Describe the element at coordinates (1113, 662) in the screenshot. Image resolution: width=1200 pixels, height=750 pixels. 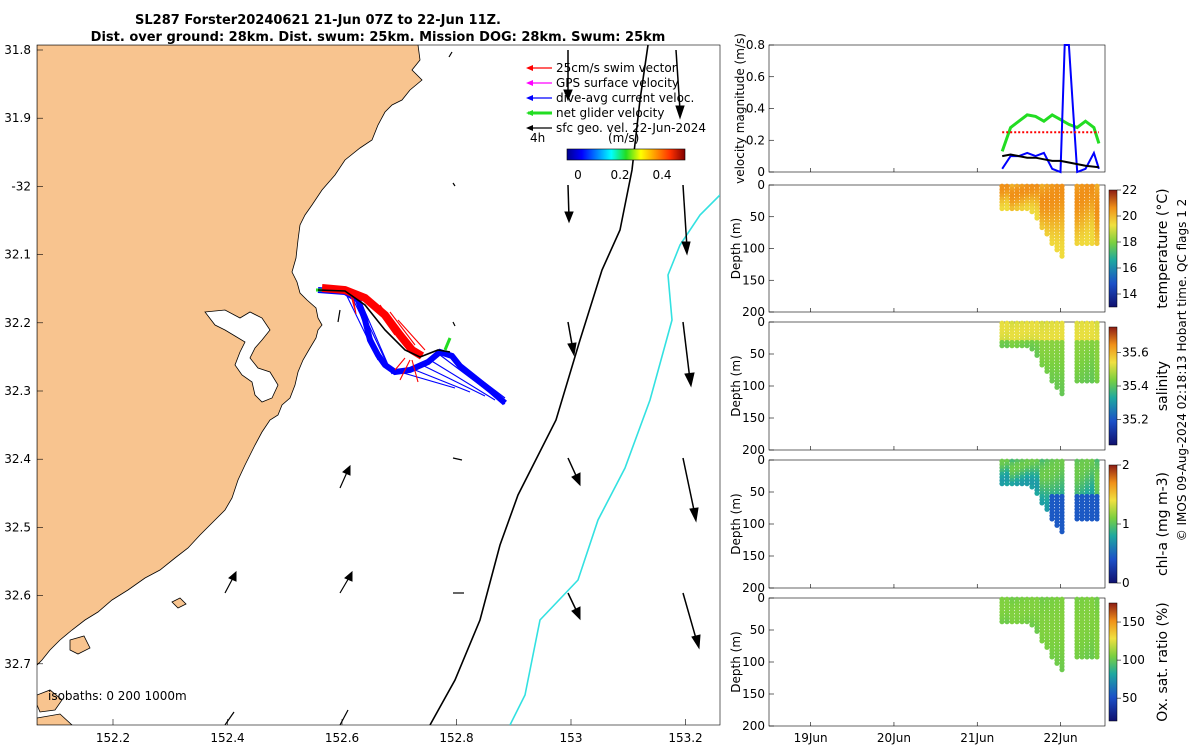
I see `oxygen-colorbar` at that location.